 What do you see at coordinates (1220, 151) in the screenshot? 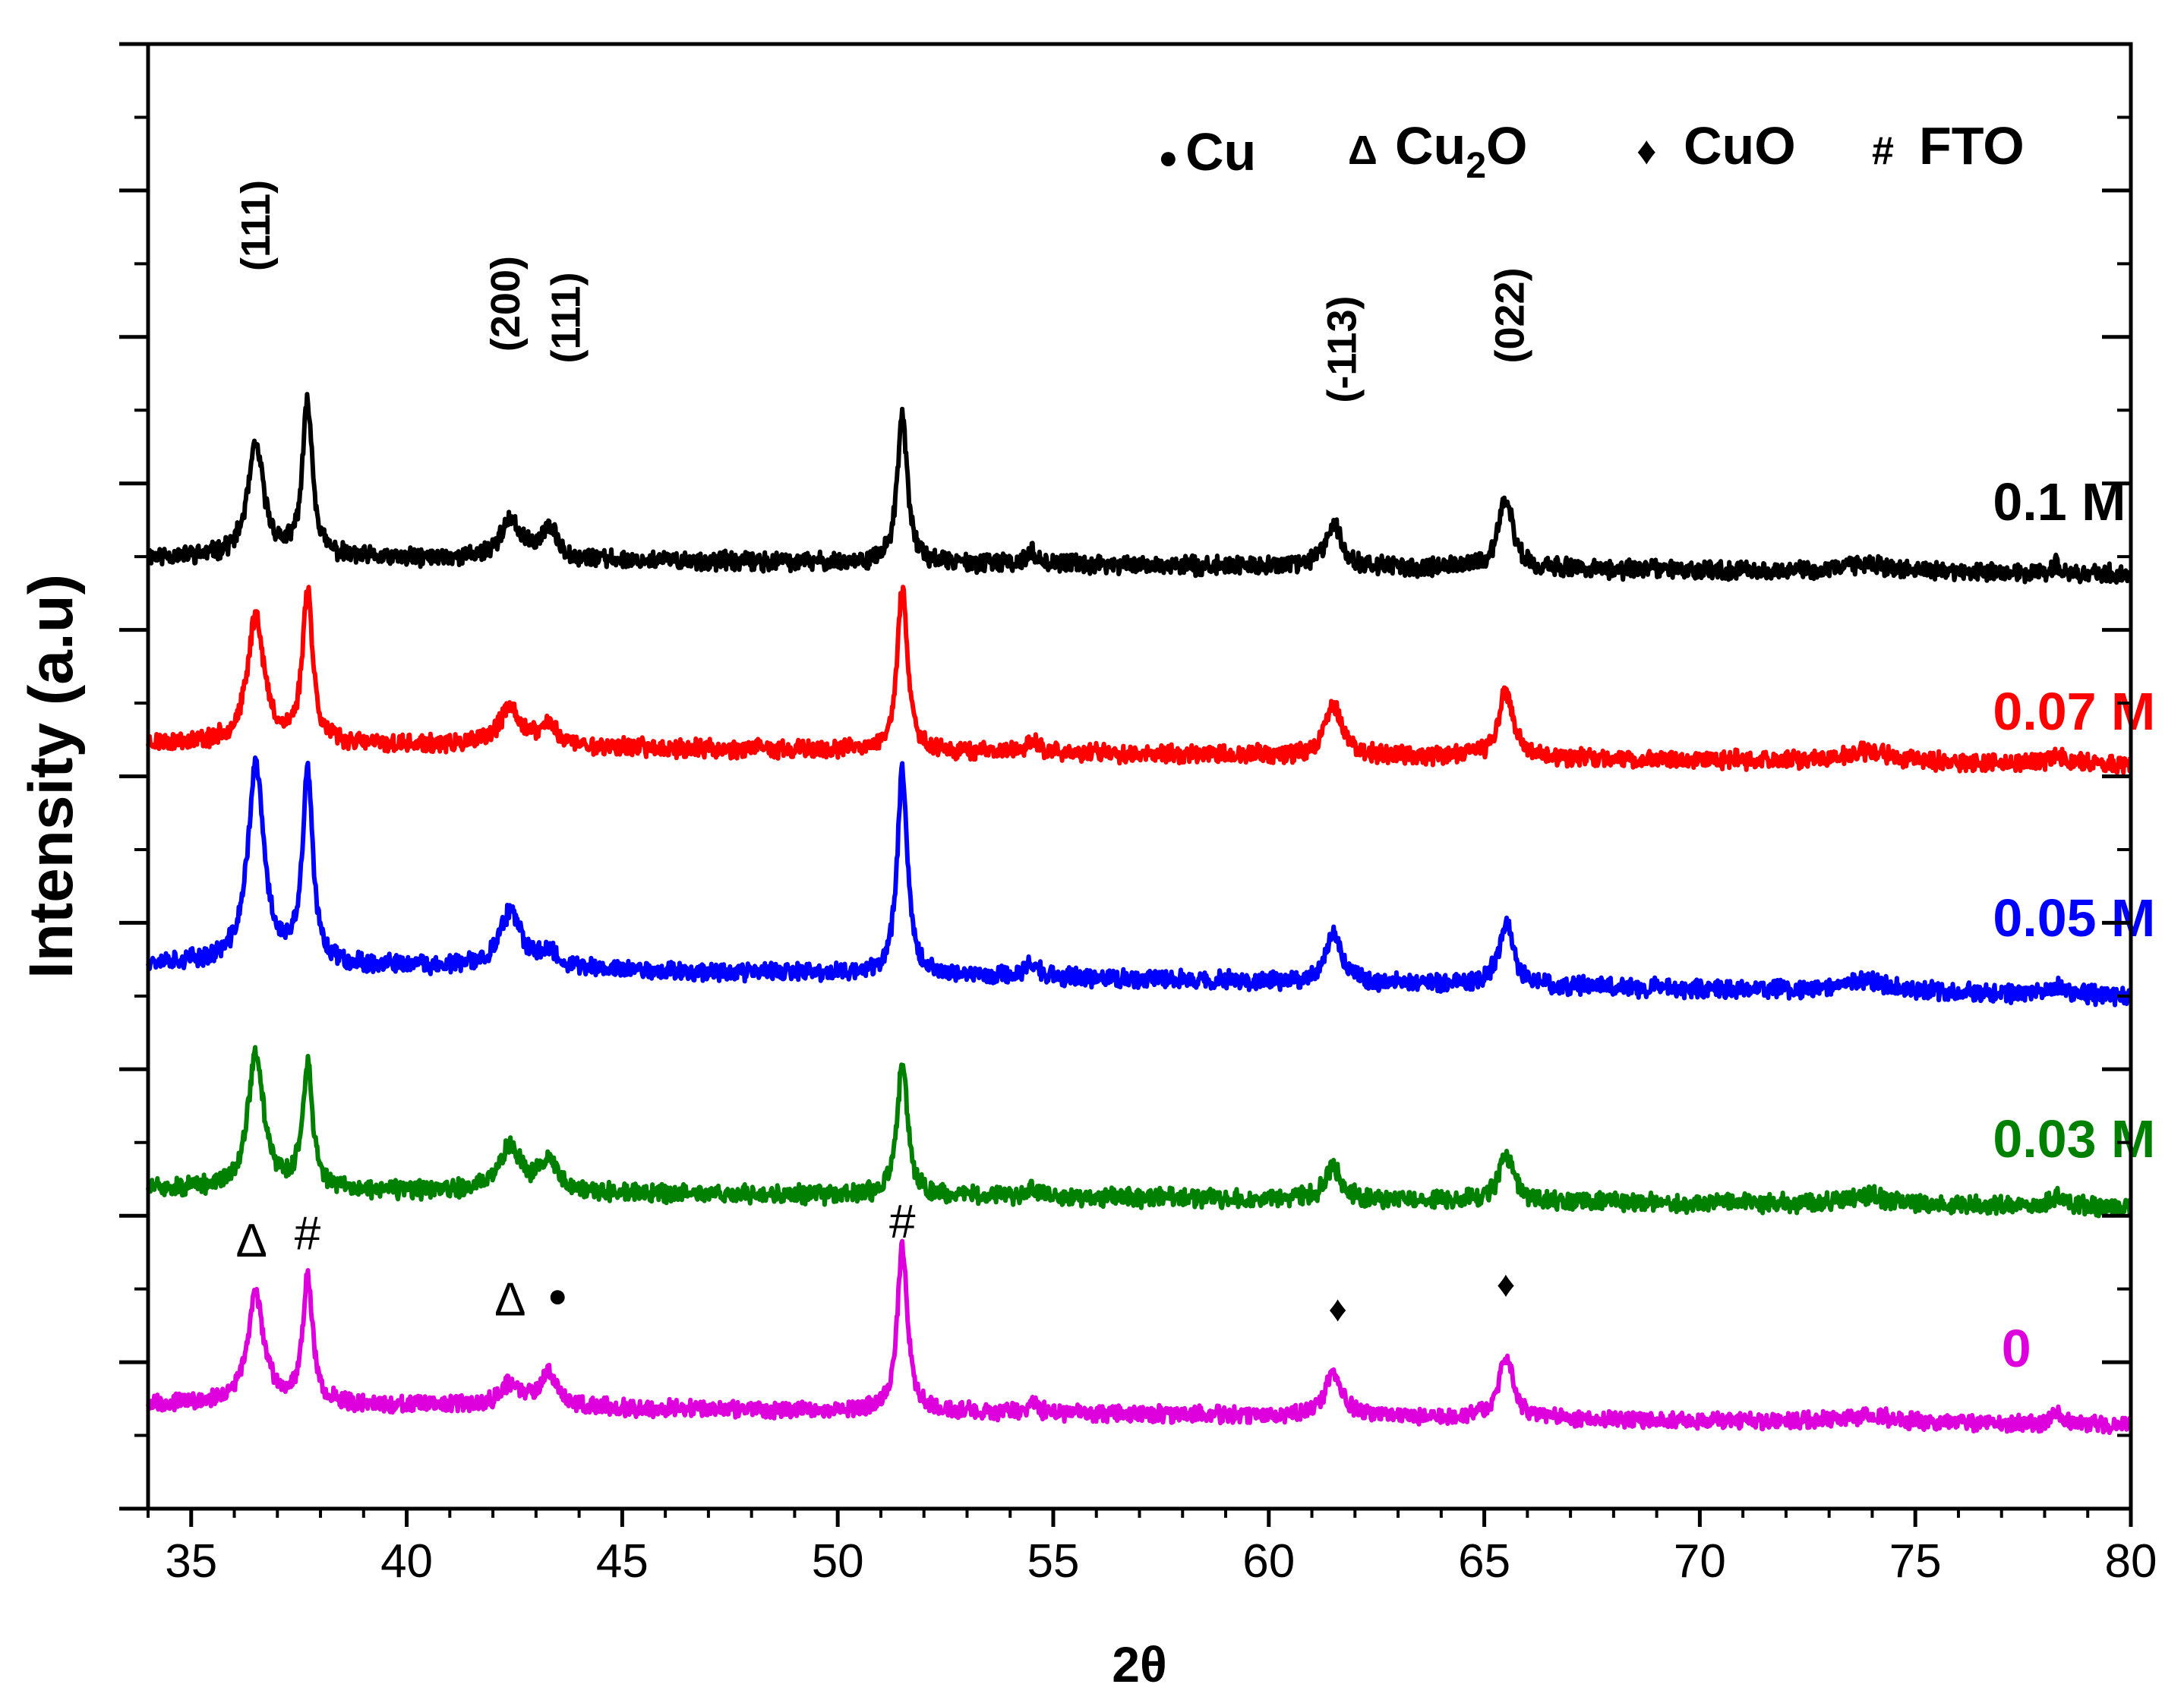
I see `legend-label: Cu` at bounding box center [1220, 151].